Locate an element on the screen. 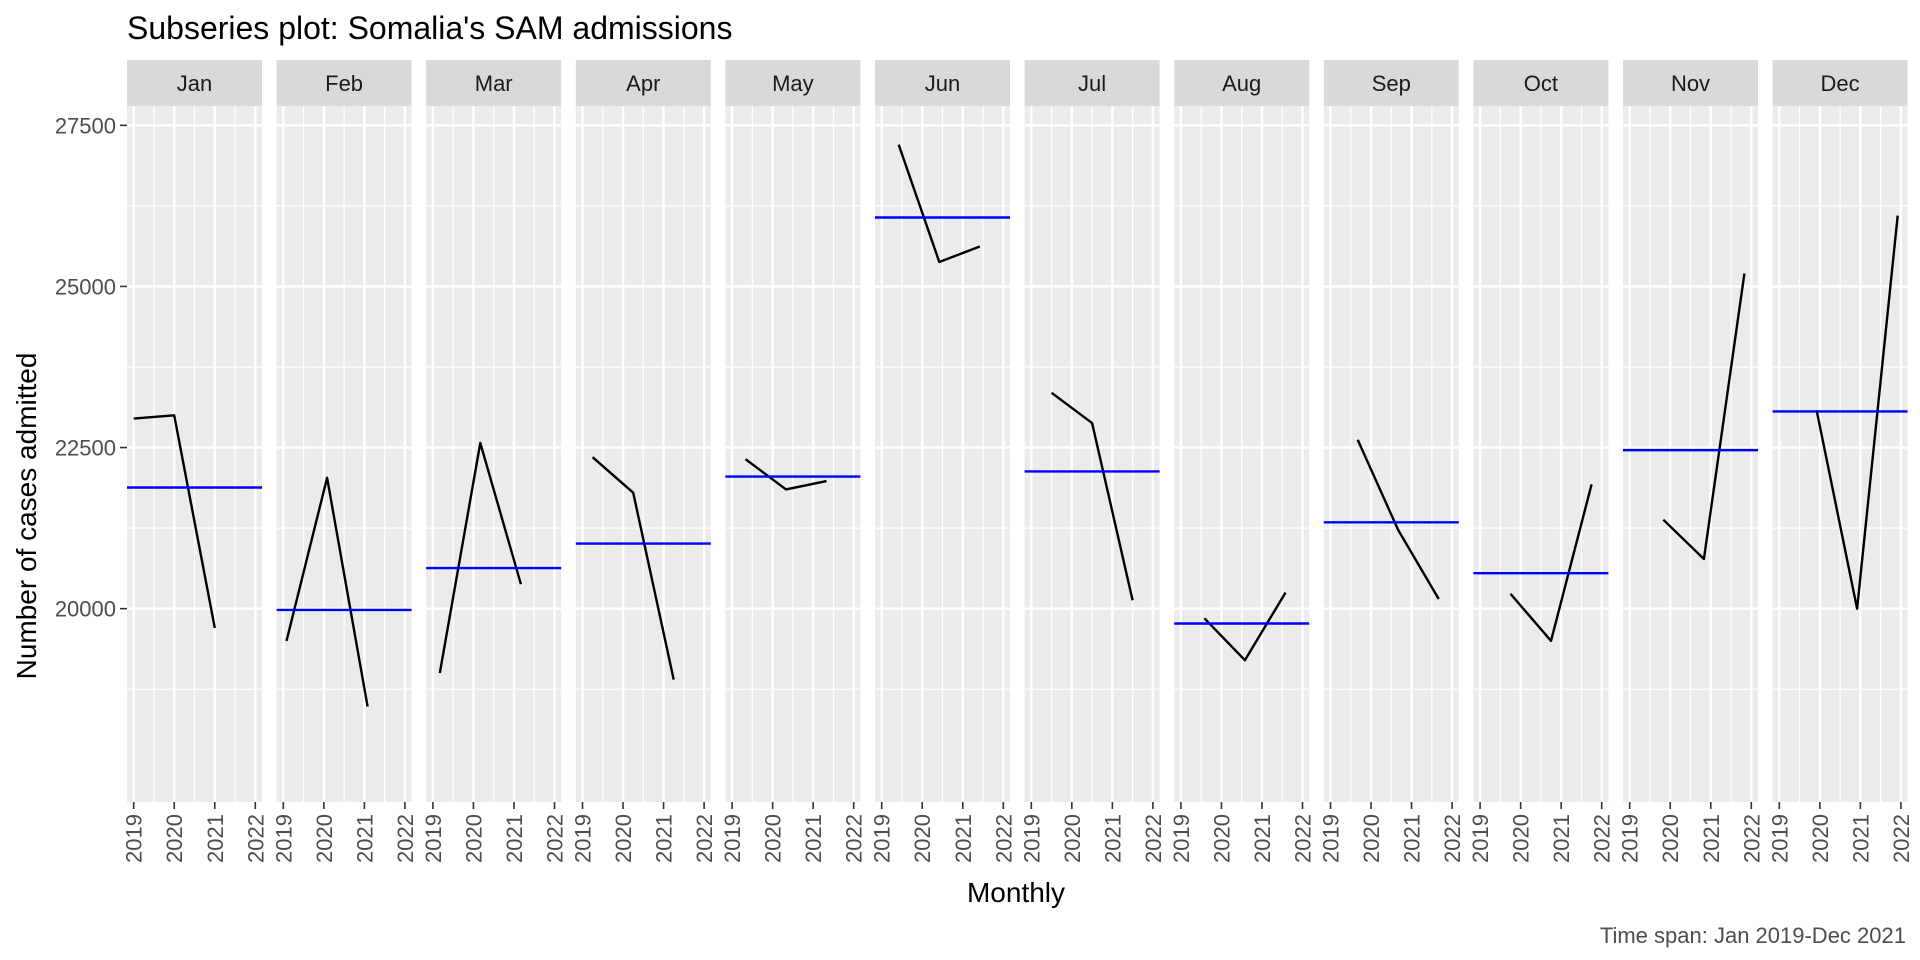 The height and width of the screenshot is (960, 1920). strip-label: Jul is located at coordinates (1092, 83).